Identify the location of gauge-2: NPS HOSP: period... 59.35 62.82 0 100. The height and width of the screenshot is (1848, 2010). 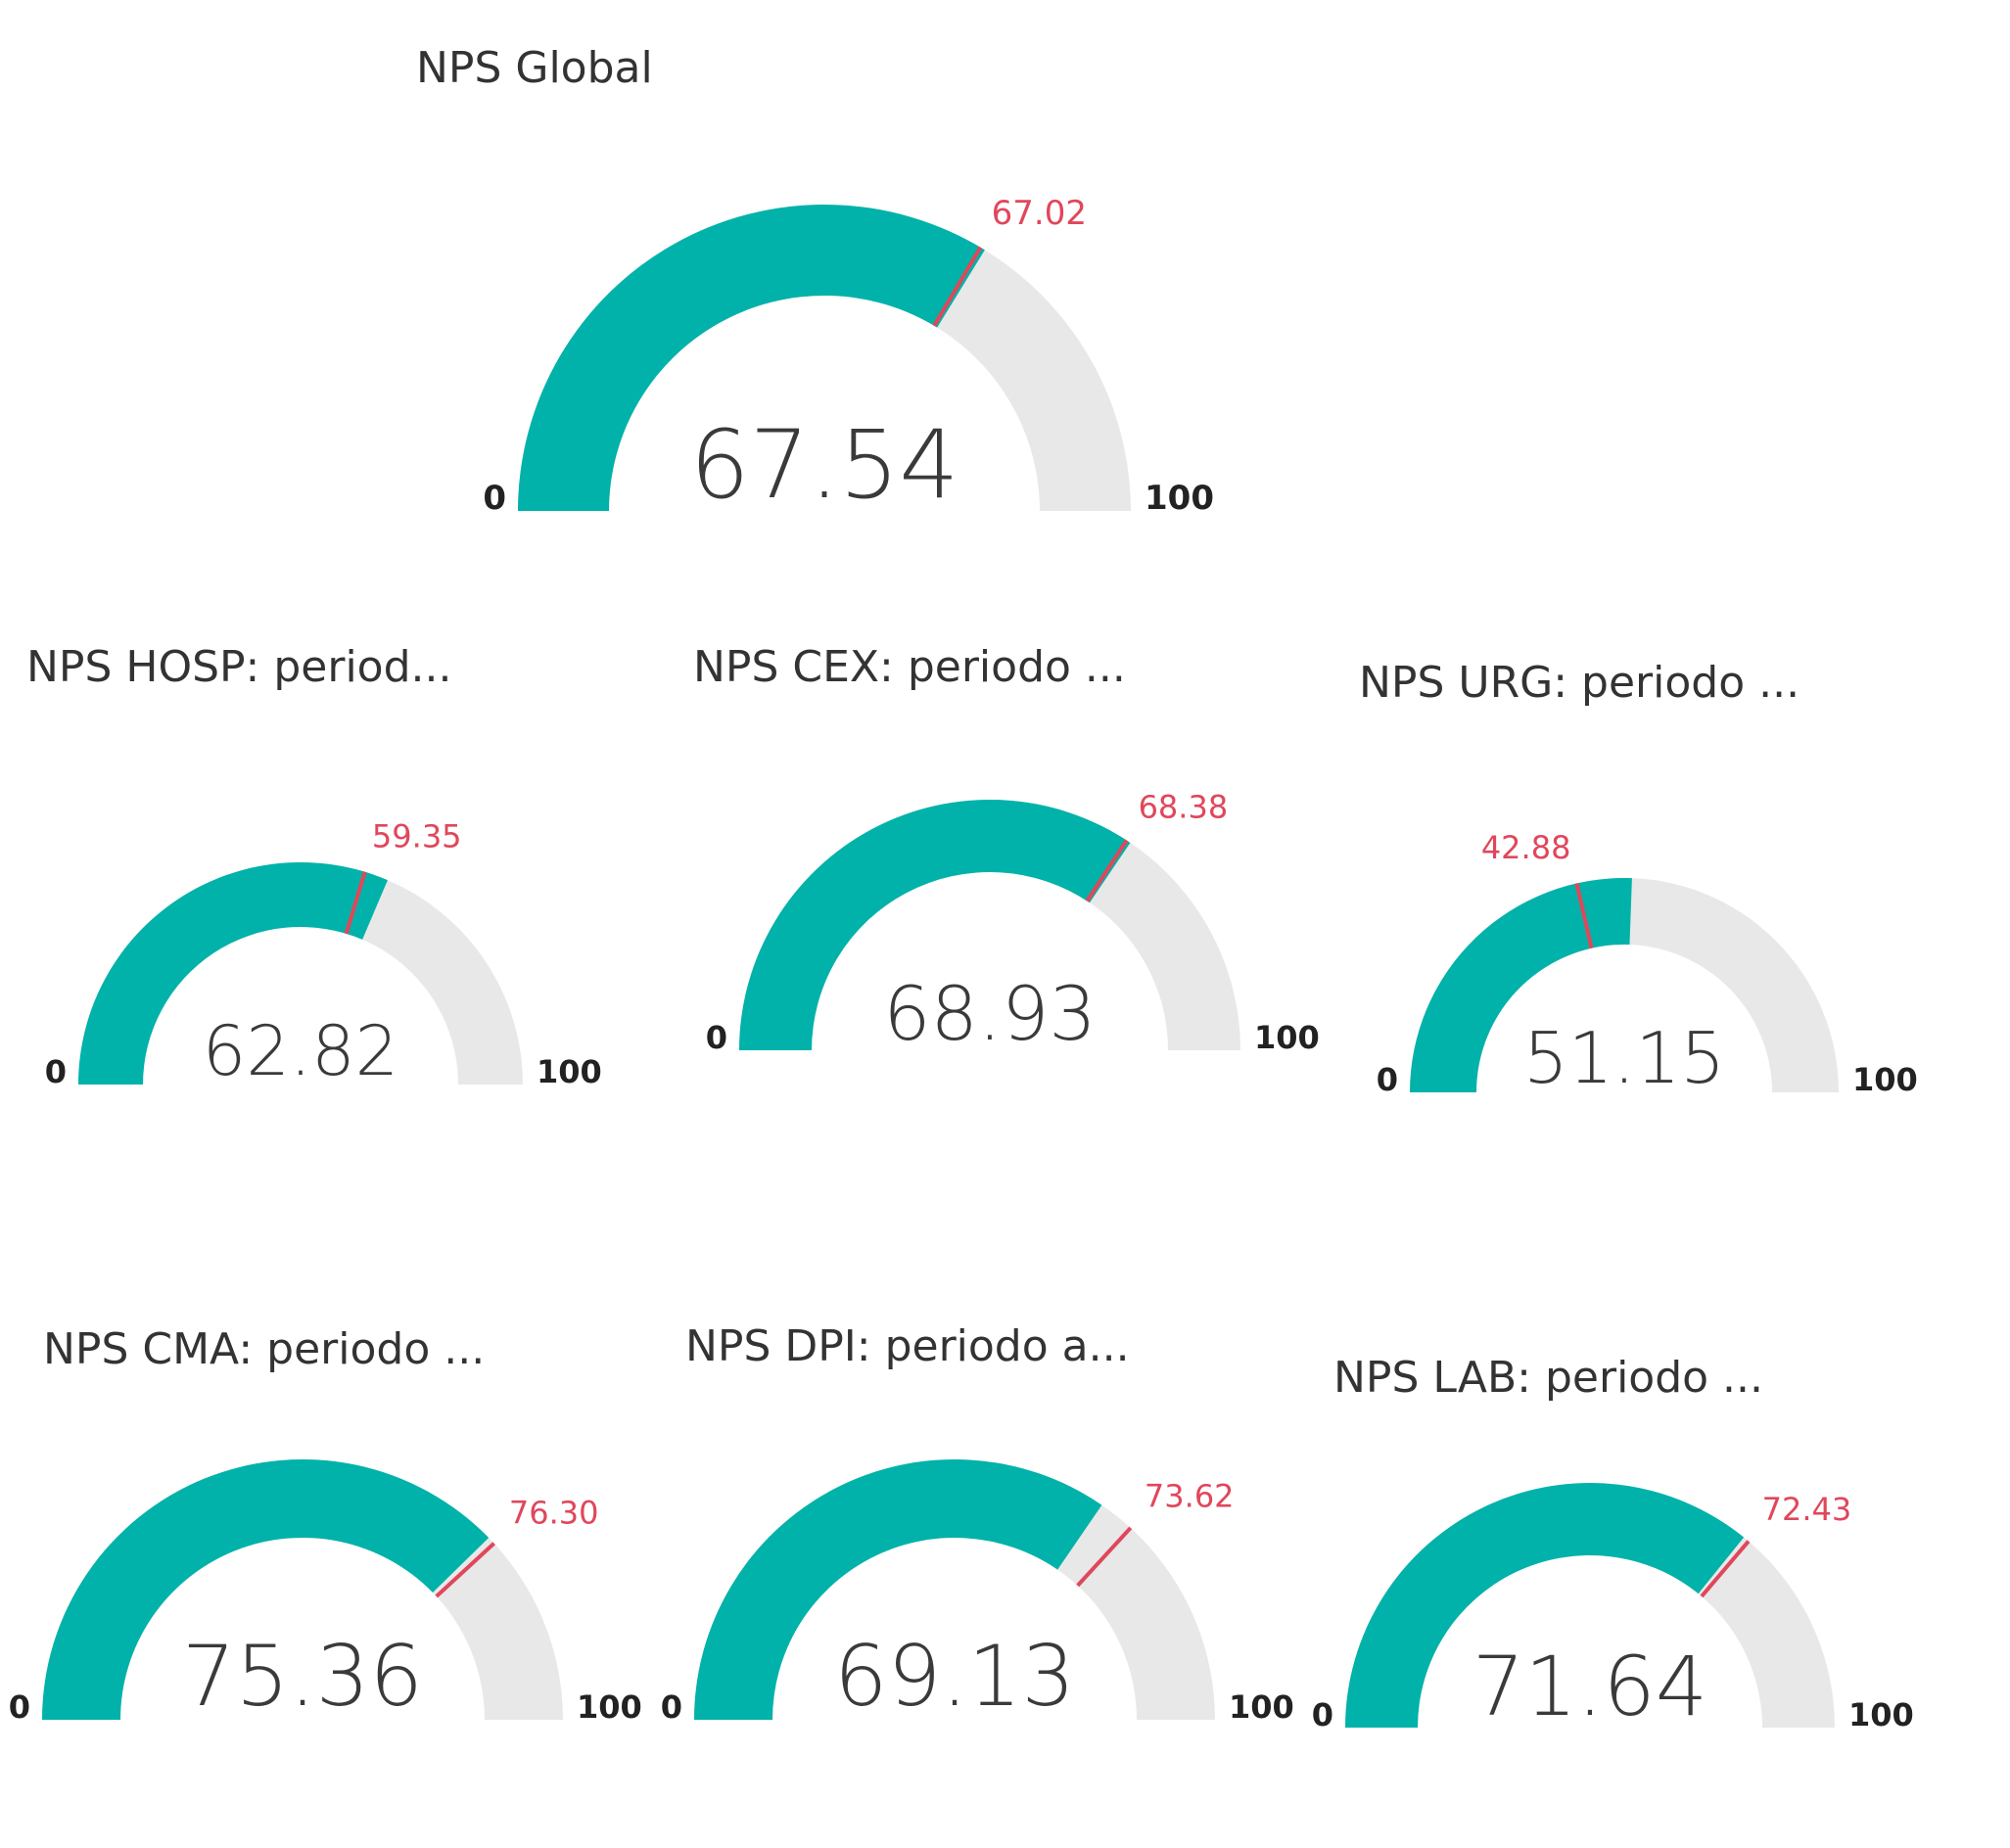
(314, 866).